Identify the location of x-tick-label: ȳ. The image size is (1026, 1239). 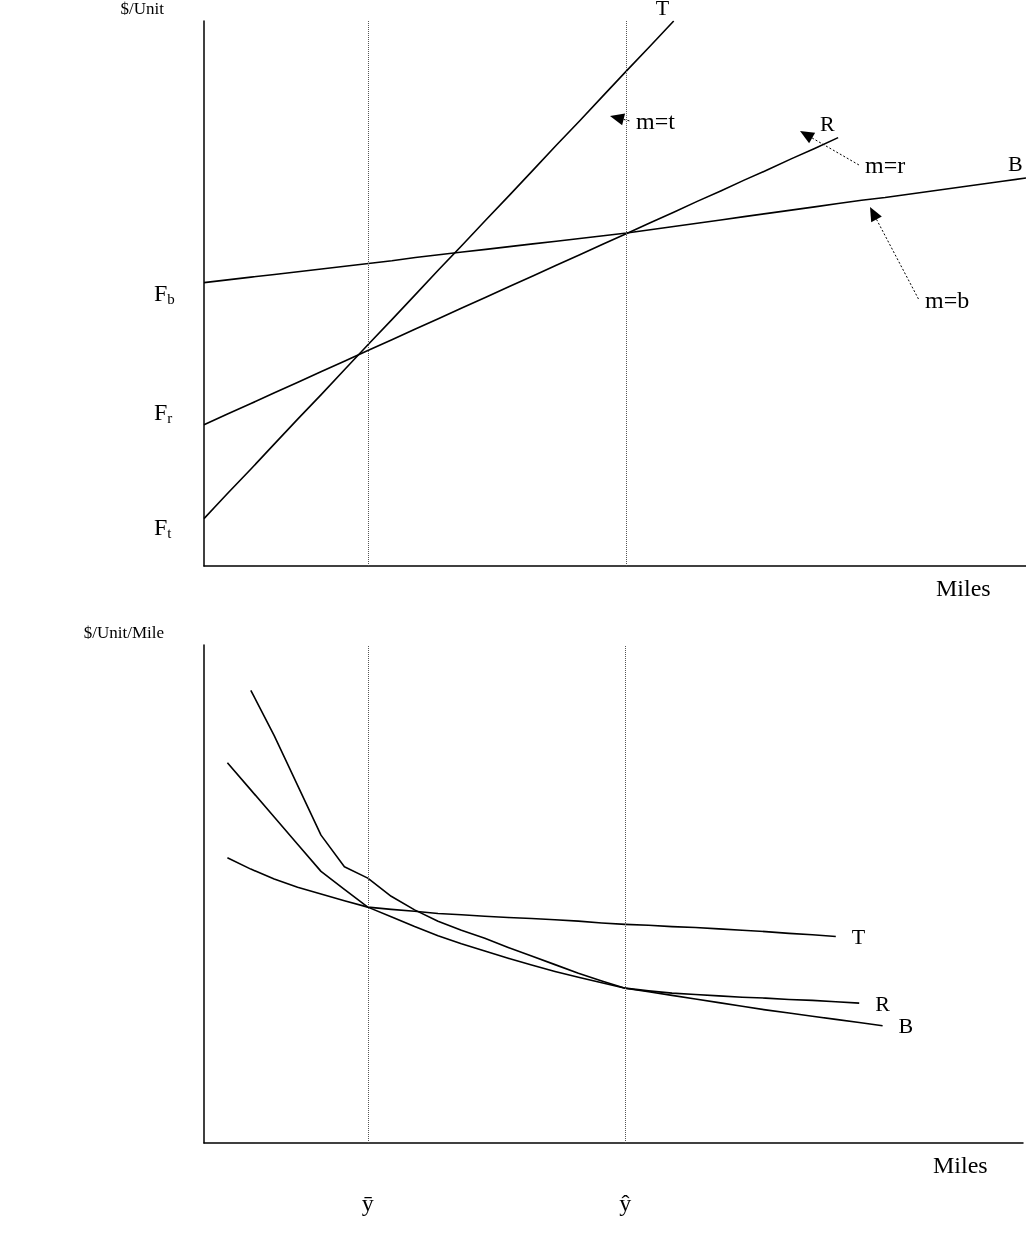
(367, 1203).